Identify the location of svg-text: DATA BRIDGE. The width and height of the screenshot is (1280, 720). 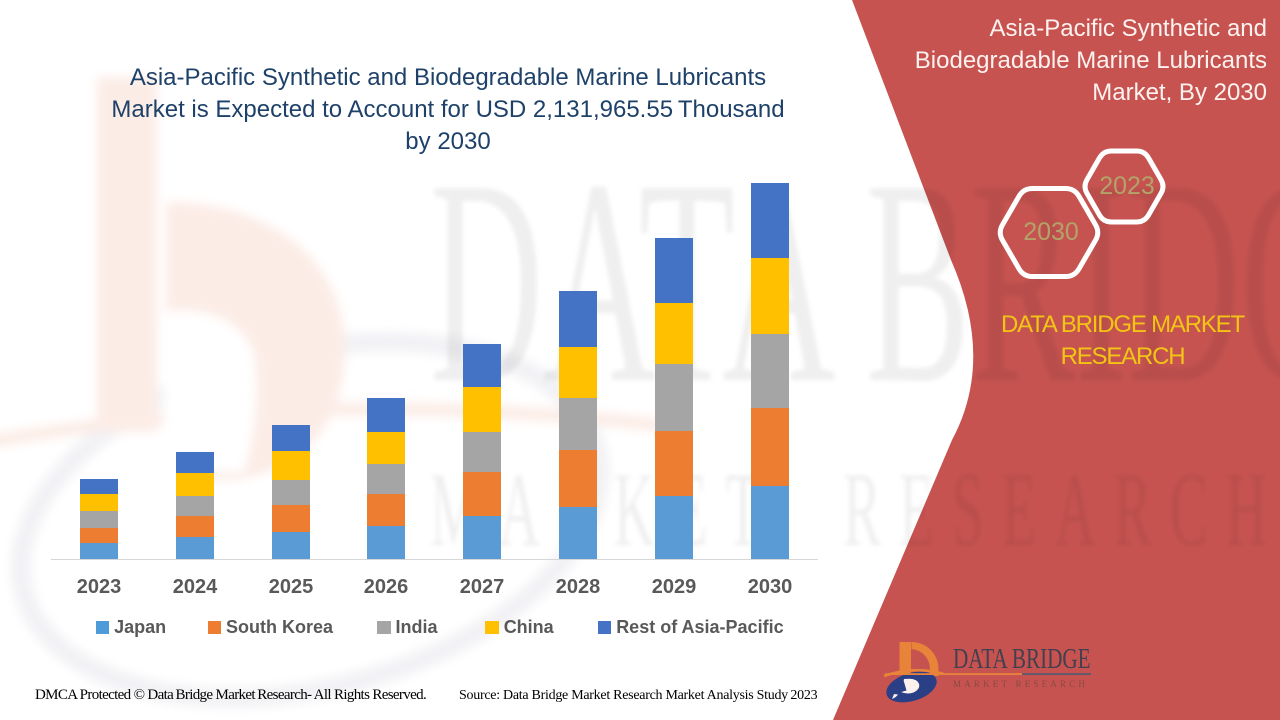
(1022, 659).